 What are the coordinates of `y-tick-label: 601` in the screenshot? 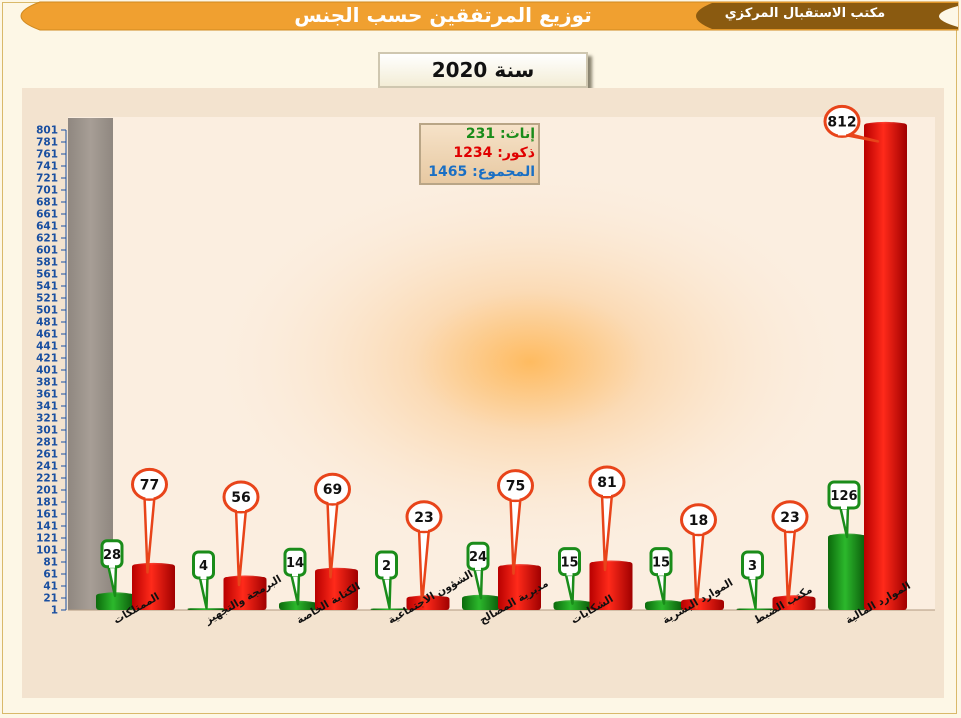 It's located at (47, 251).